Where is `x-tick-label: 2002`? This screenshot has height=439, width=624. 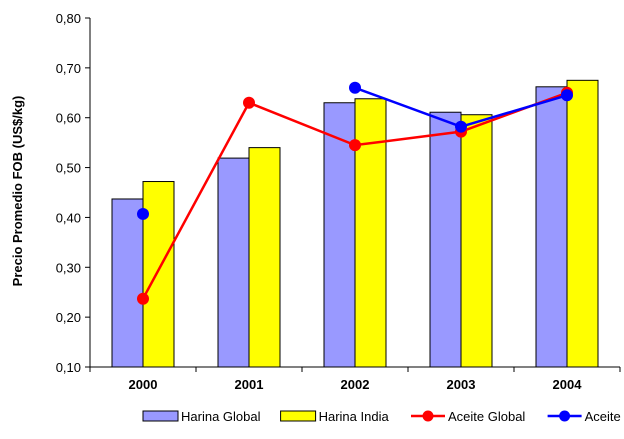
x-tick-label: 2002 is located at coordinates (355, 384).